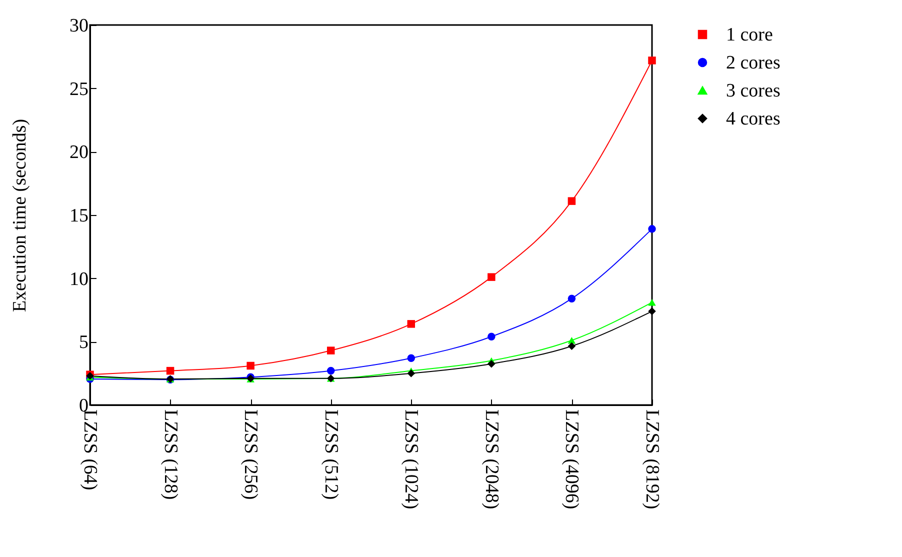  I want to click on y-tick-label: 20, so click(79, 153).